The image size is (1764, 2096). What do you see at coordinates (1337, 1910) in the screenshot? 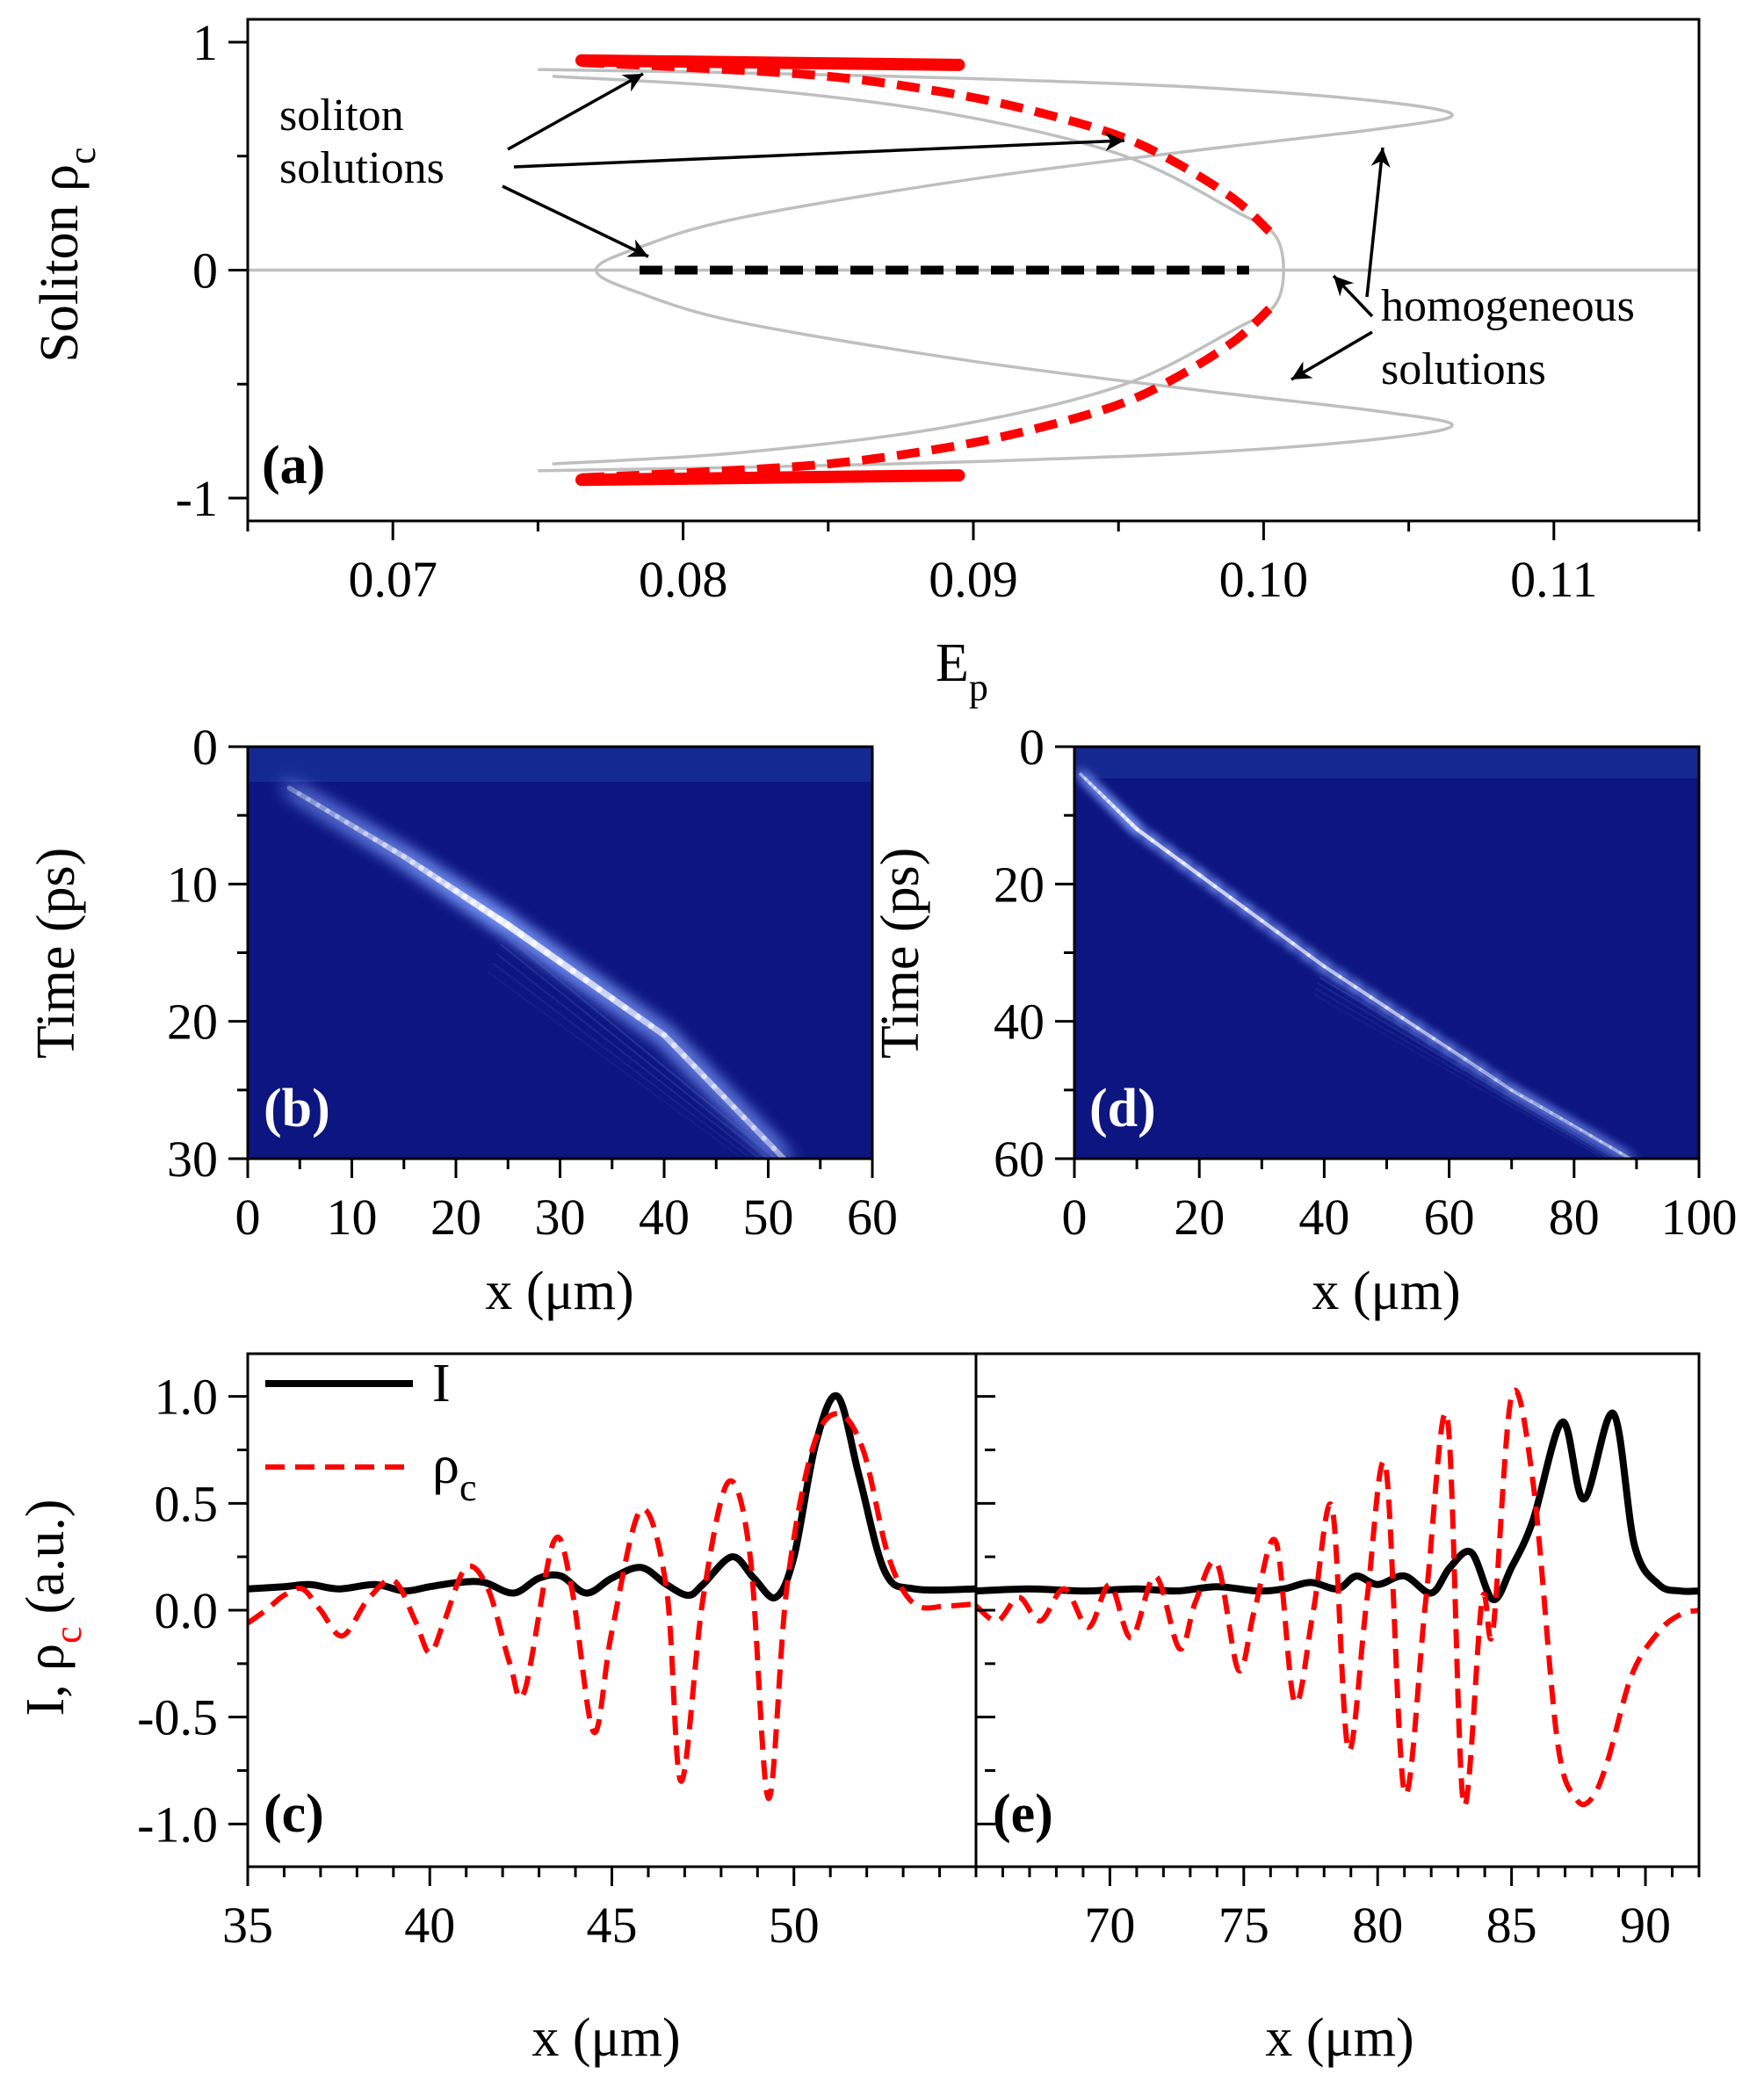
I see `panel-e-x-ticks: 70 75 80 85 90` at bounding box center [1337, 1910].